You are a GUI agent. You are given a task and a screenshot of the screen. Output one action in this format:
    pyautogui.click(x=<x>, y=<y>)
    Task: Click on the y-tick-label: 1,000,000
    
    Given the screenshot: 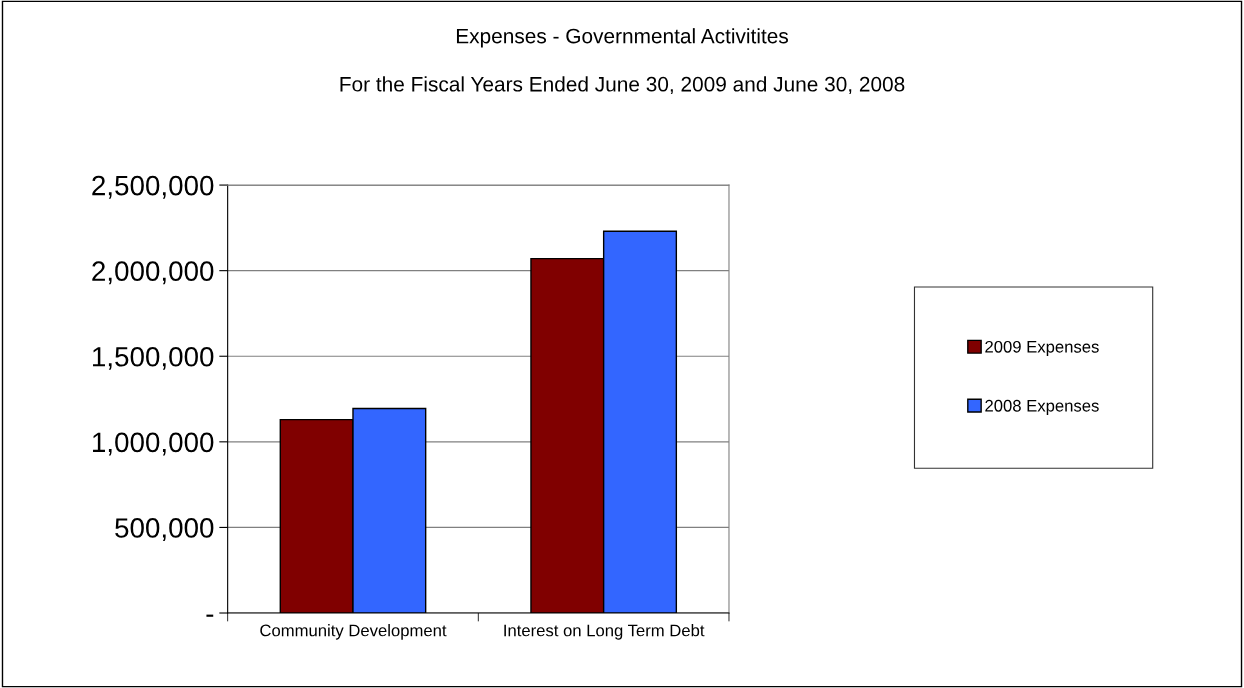 What is the action you would take?
    pyautogui.click(x=153, y=444)
    